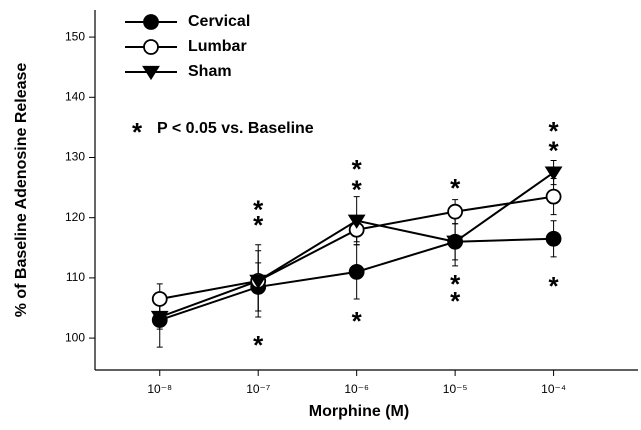 Image resolution: width=641 pixels, height=430 pixels. I want to click on y-tick-label: 130, so click(75, 157).